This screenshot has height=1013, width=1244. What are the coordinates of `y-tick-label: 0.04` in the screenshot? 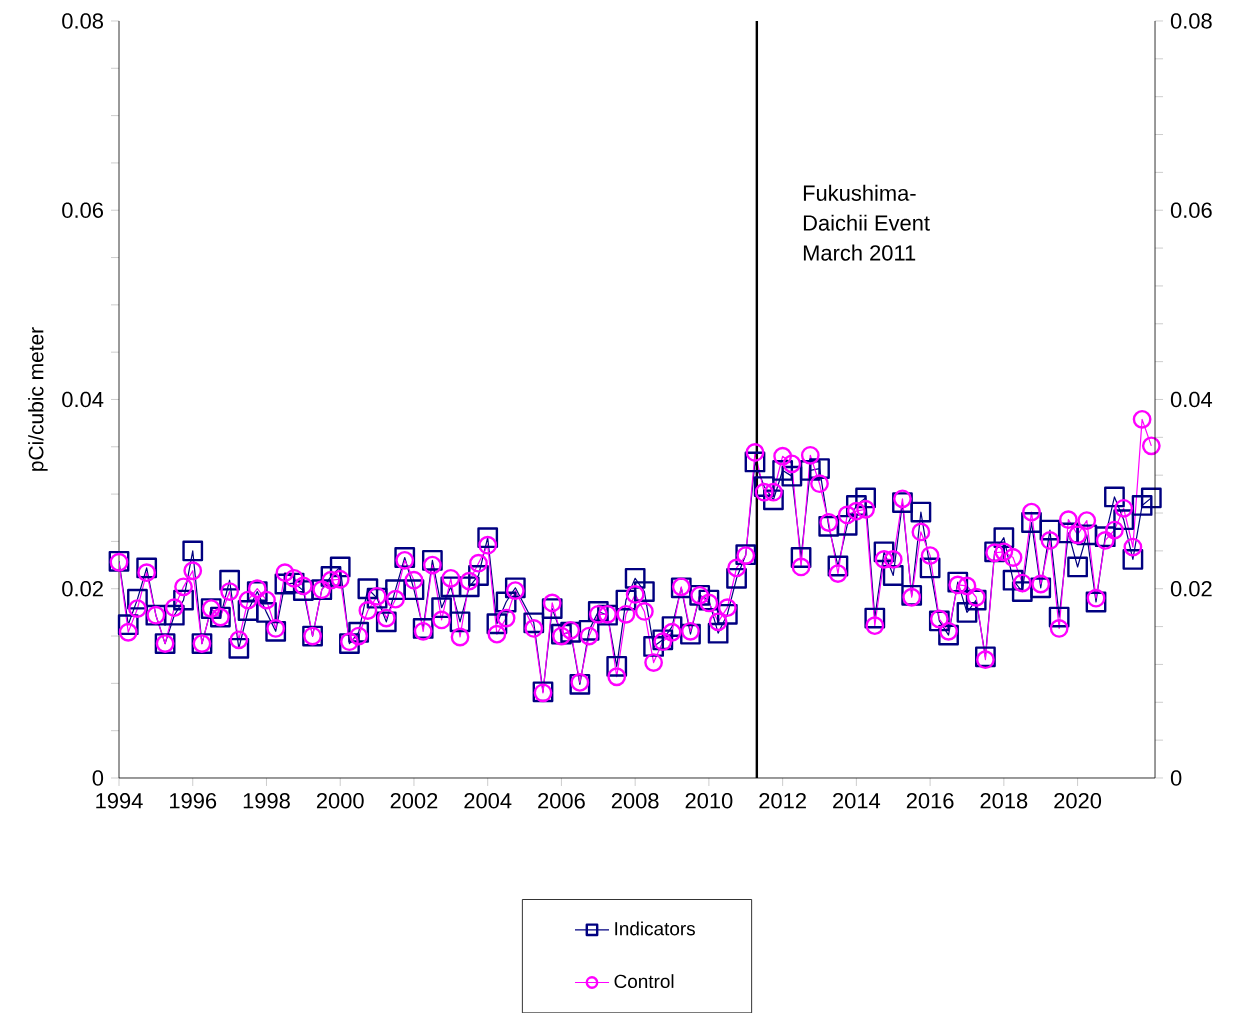 It's located at (83, 399).